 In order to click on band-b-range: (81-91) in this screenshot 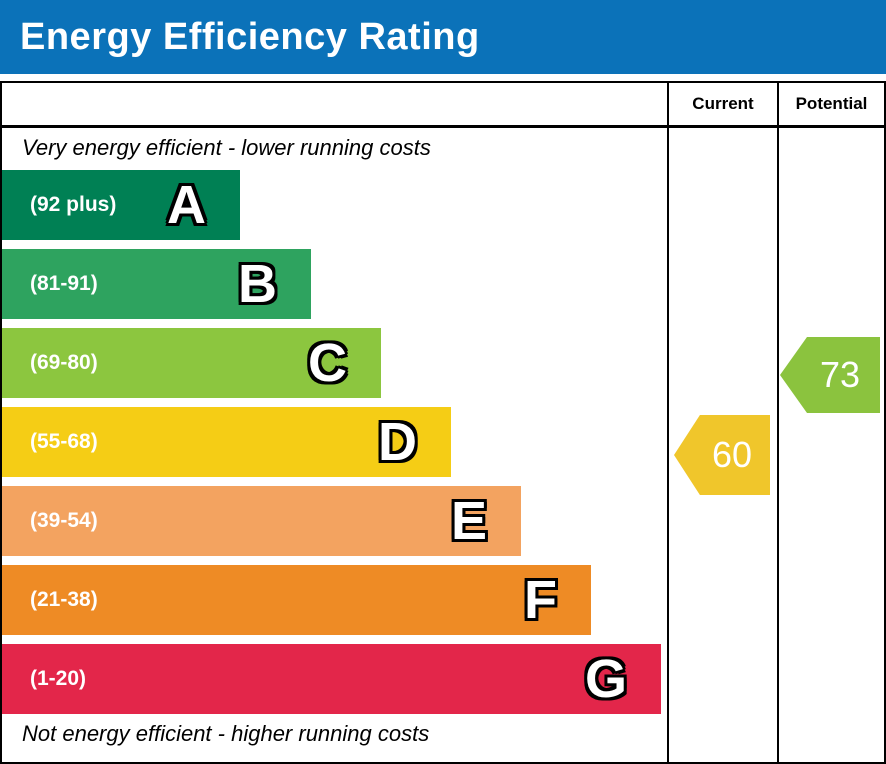, I will do `click(64, 283)`.